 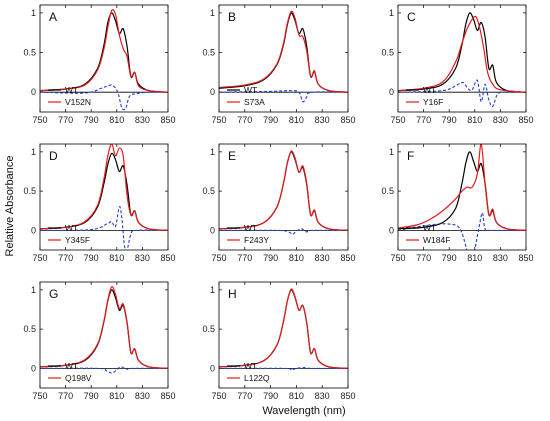 I want to click on panel-letter: E, so click(x=232, y=156).